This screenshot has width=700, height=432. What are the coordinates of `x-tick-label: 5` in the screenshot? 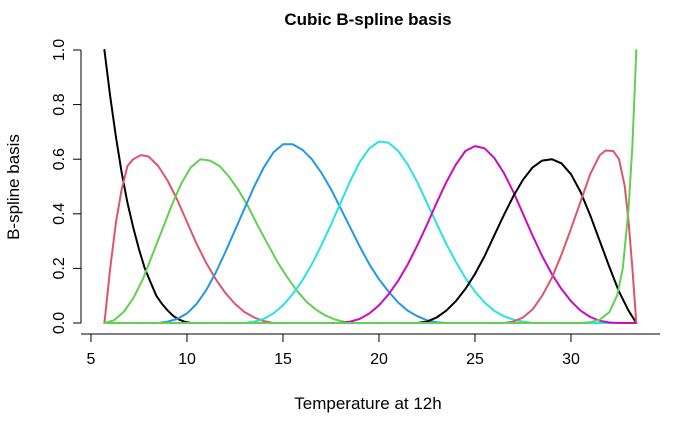 It's located at (91, 359).